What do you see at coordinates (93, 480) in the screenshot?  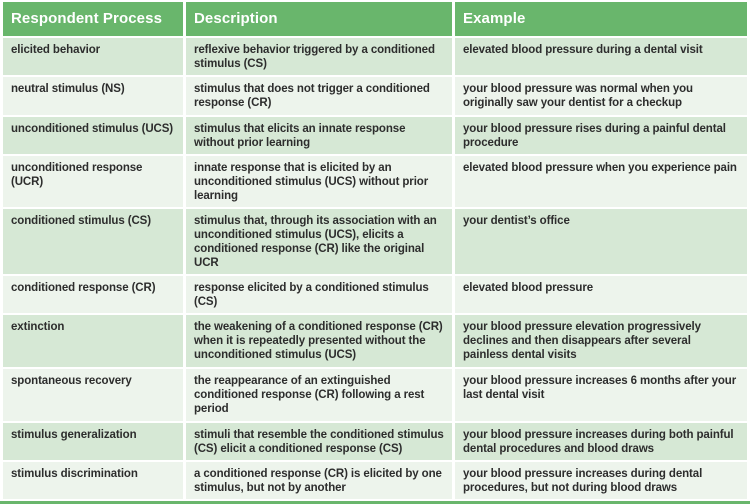 I see `cell-process: stimulus discrimination` at bounding box center [93, 480].